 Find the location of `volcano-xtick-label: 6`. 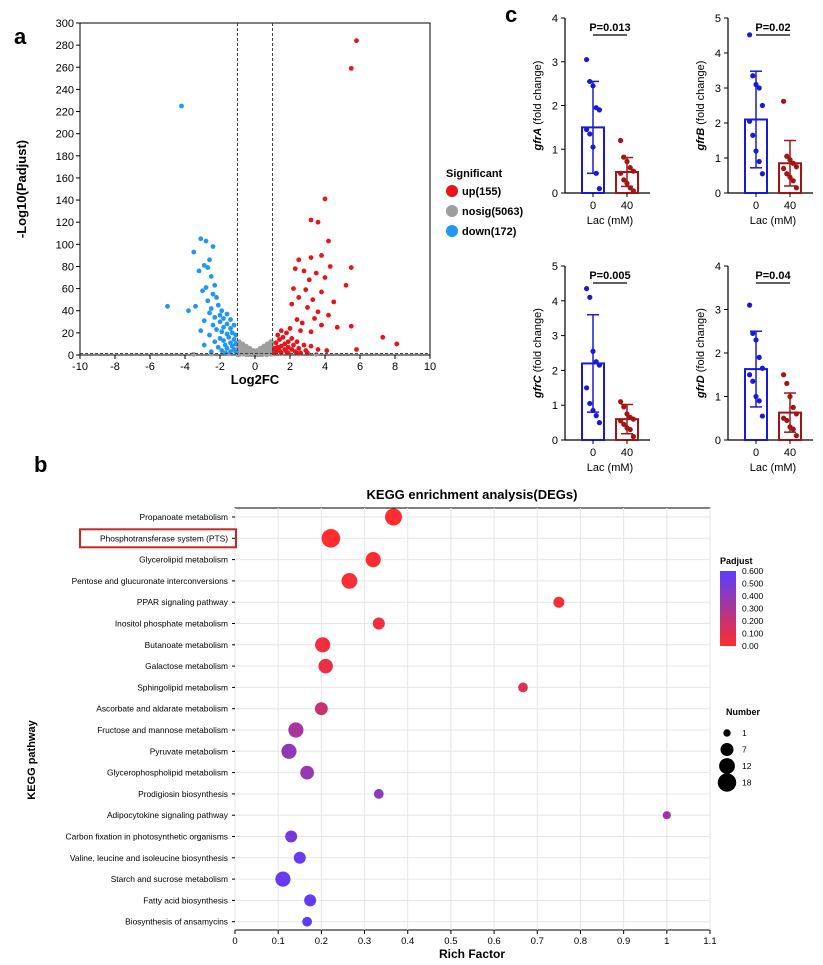

volcano-xtick-label: 6 is located at coordinates (360, 367).